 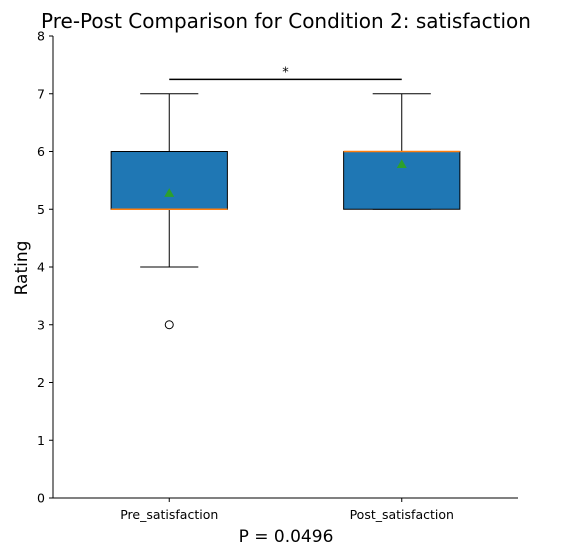 What do you see at coordinates (41, 498) in the screenshot?
I see `y-tick-label: 0` at bounding box center [41, 498].